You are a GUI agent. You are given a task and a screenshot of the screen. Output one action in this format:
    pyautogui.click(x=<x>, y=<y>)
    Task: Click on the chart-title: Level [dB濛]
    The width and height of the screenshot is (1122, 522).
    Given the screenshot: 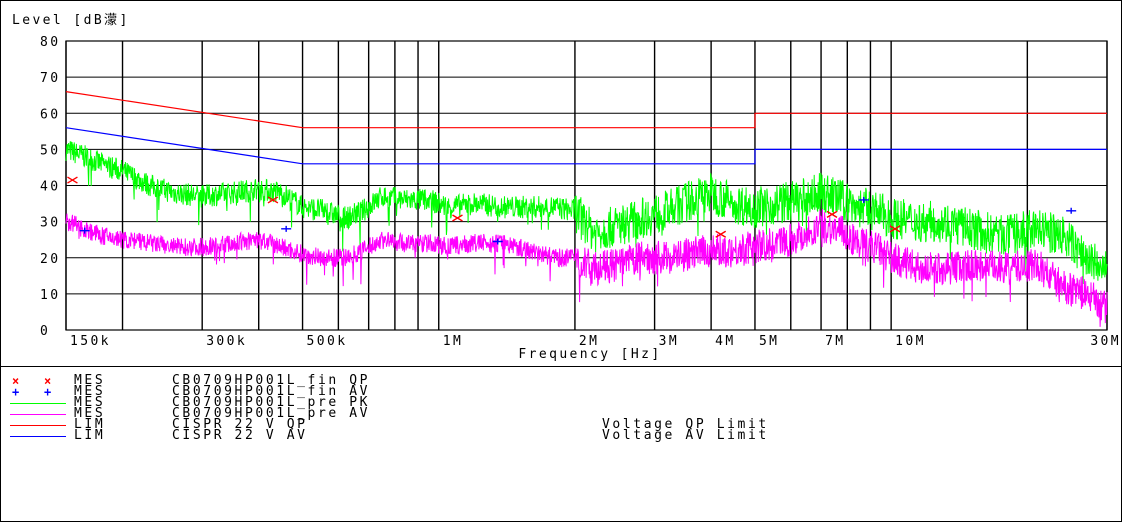 What is the action you would take?
    pyautogui.click(x=71, y=20)
    